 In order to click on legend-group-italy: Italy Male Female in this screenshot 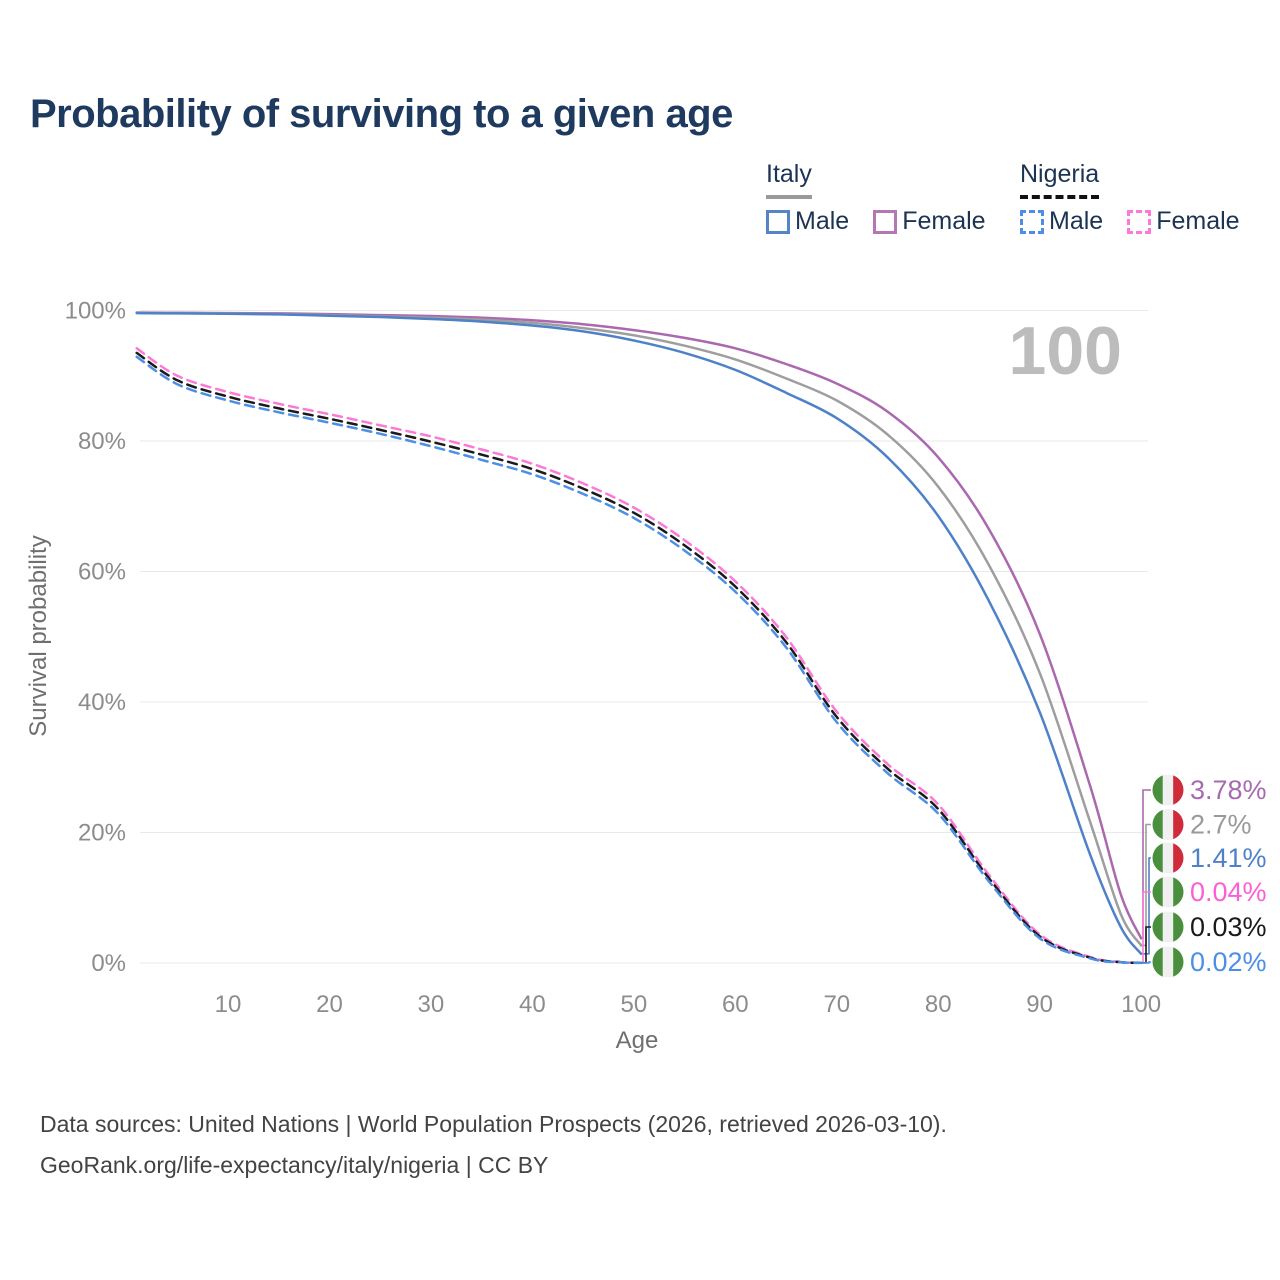, I will do `click(876, 198)`.